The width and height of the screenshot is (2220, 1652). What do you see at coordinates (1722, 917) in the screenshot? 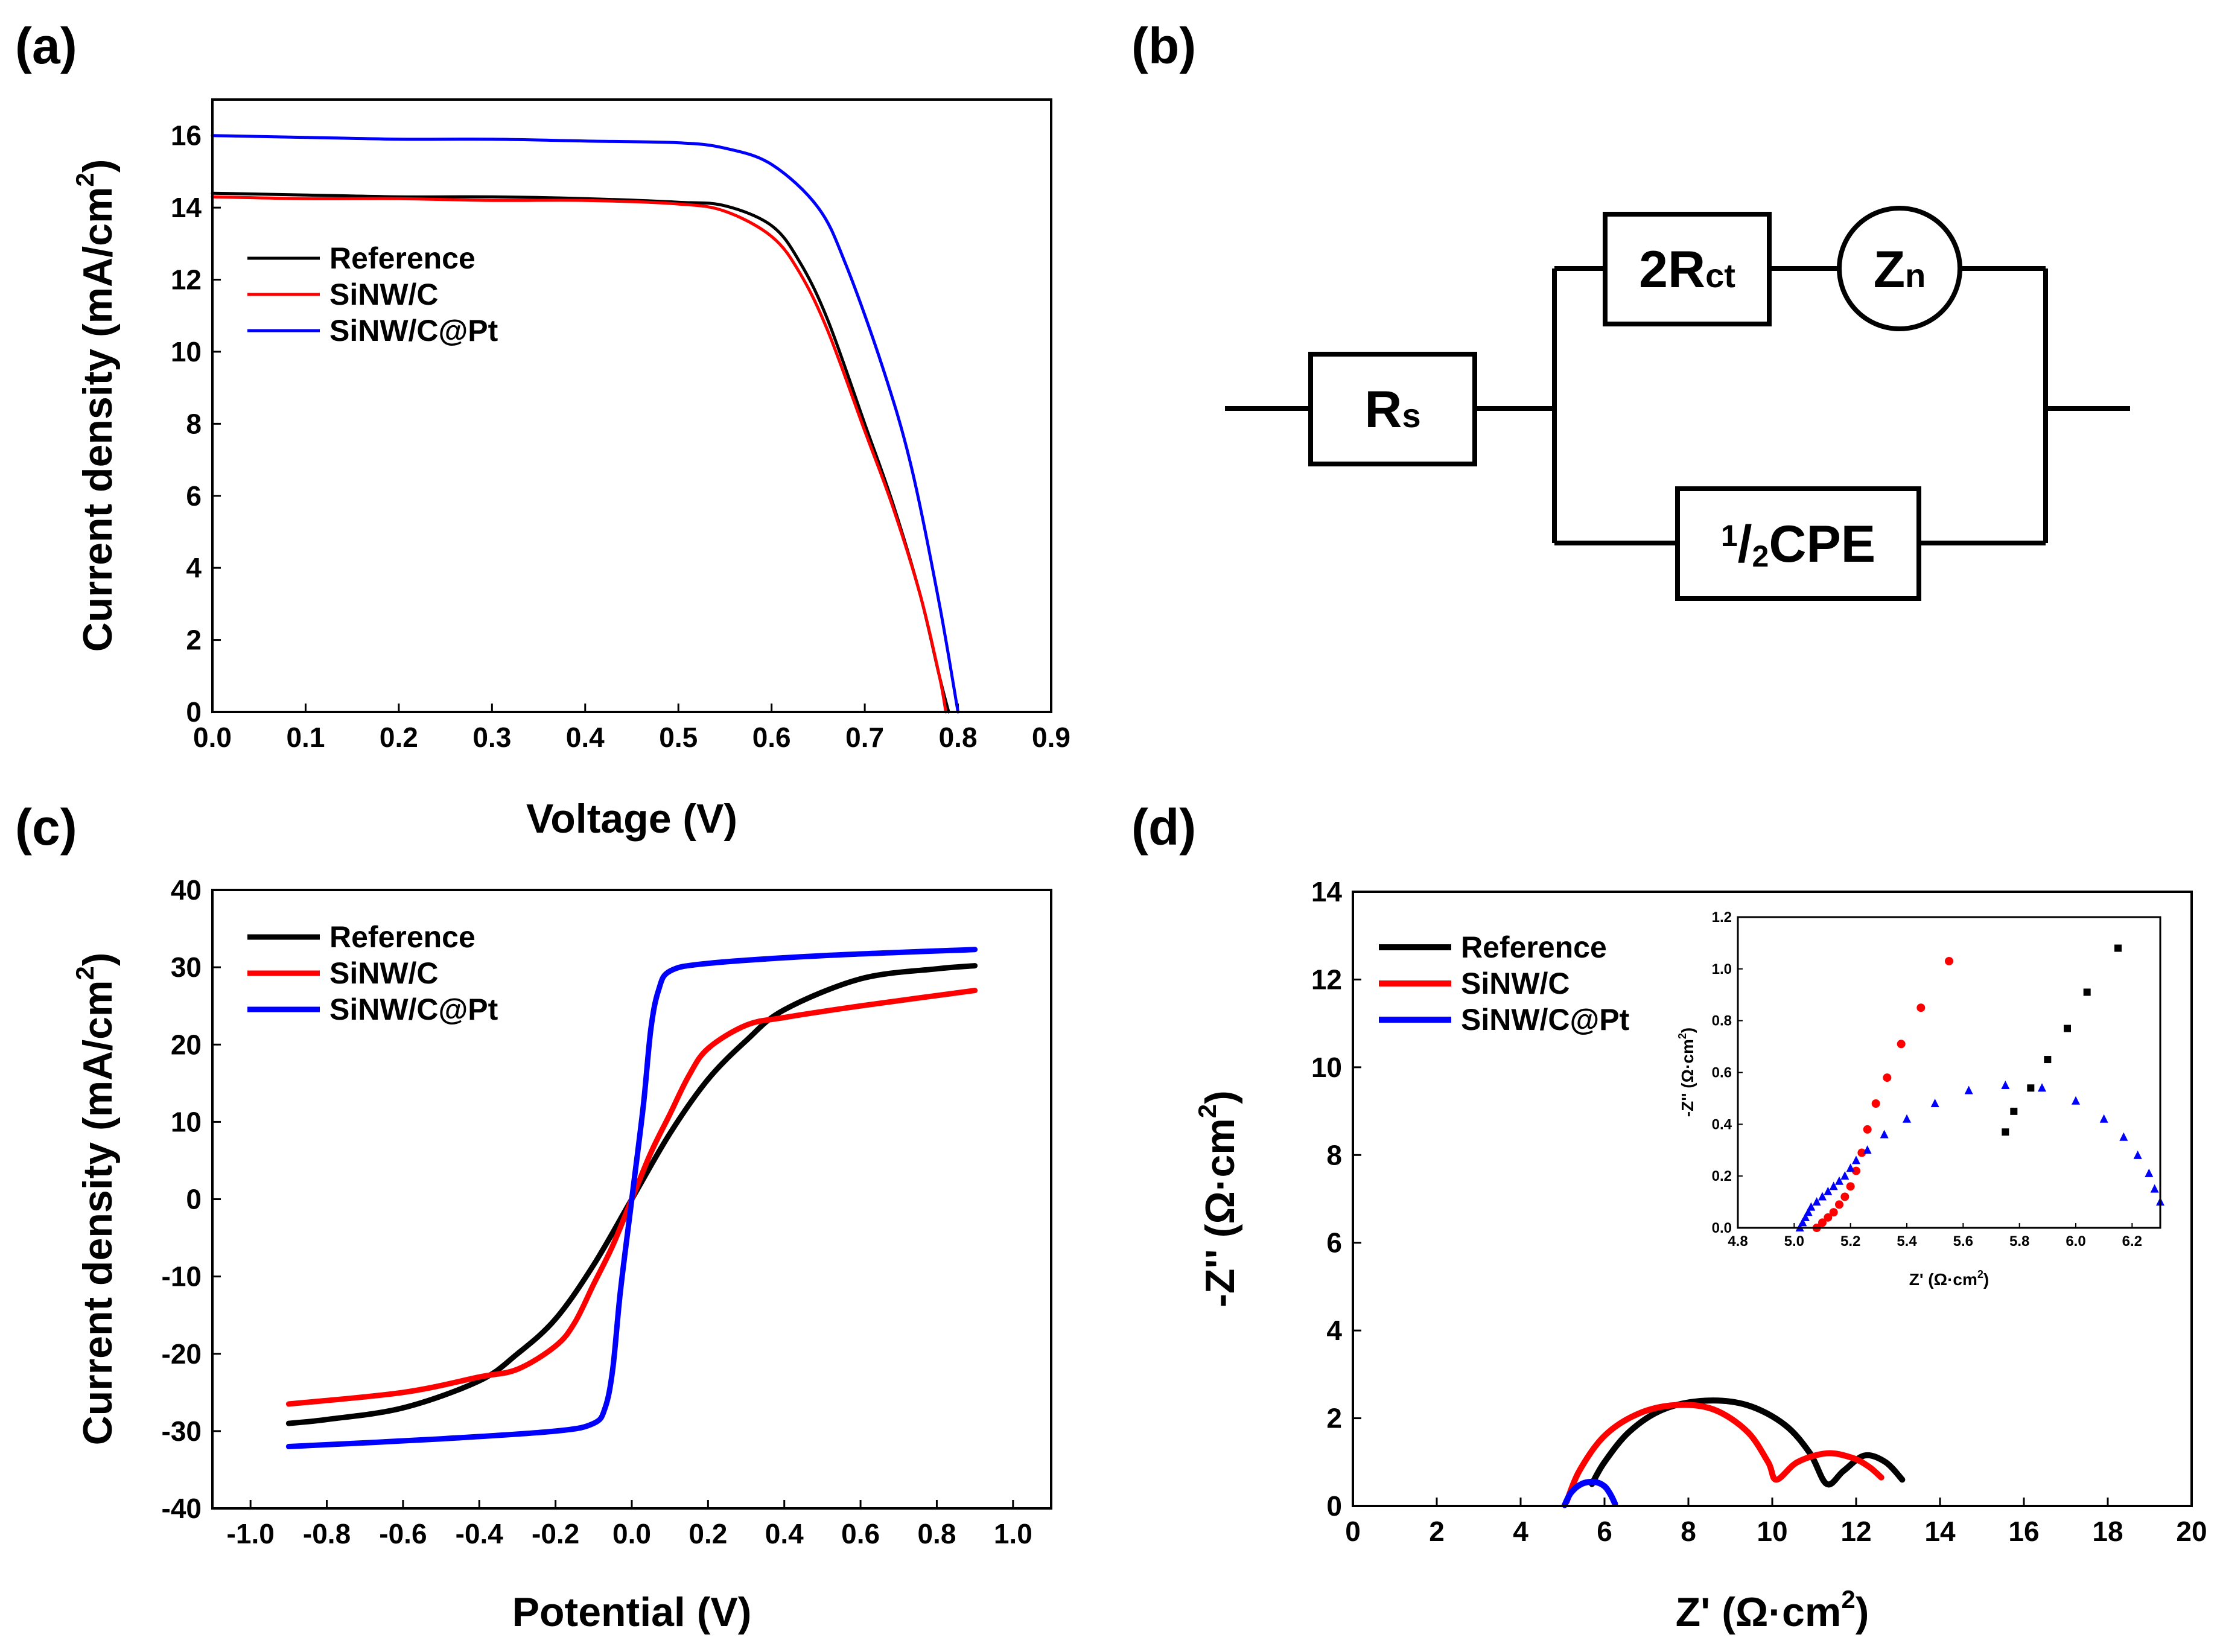
I see `inset-y-tick-label: 1.2` at bounding box center [1722, 917].